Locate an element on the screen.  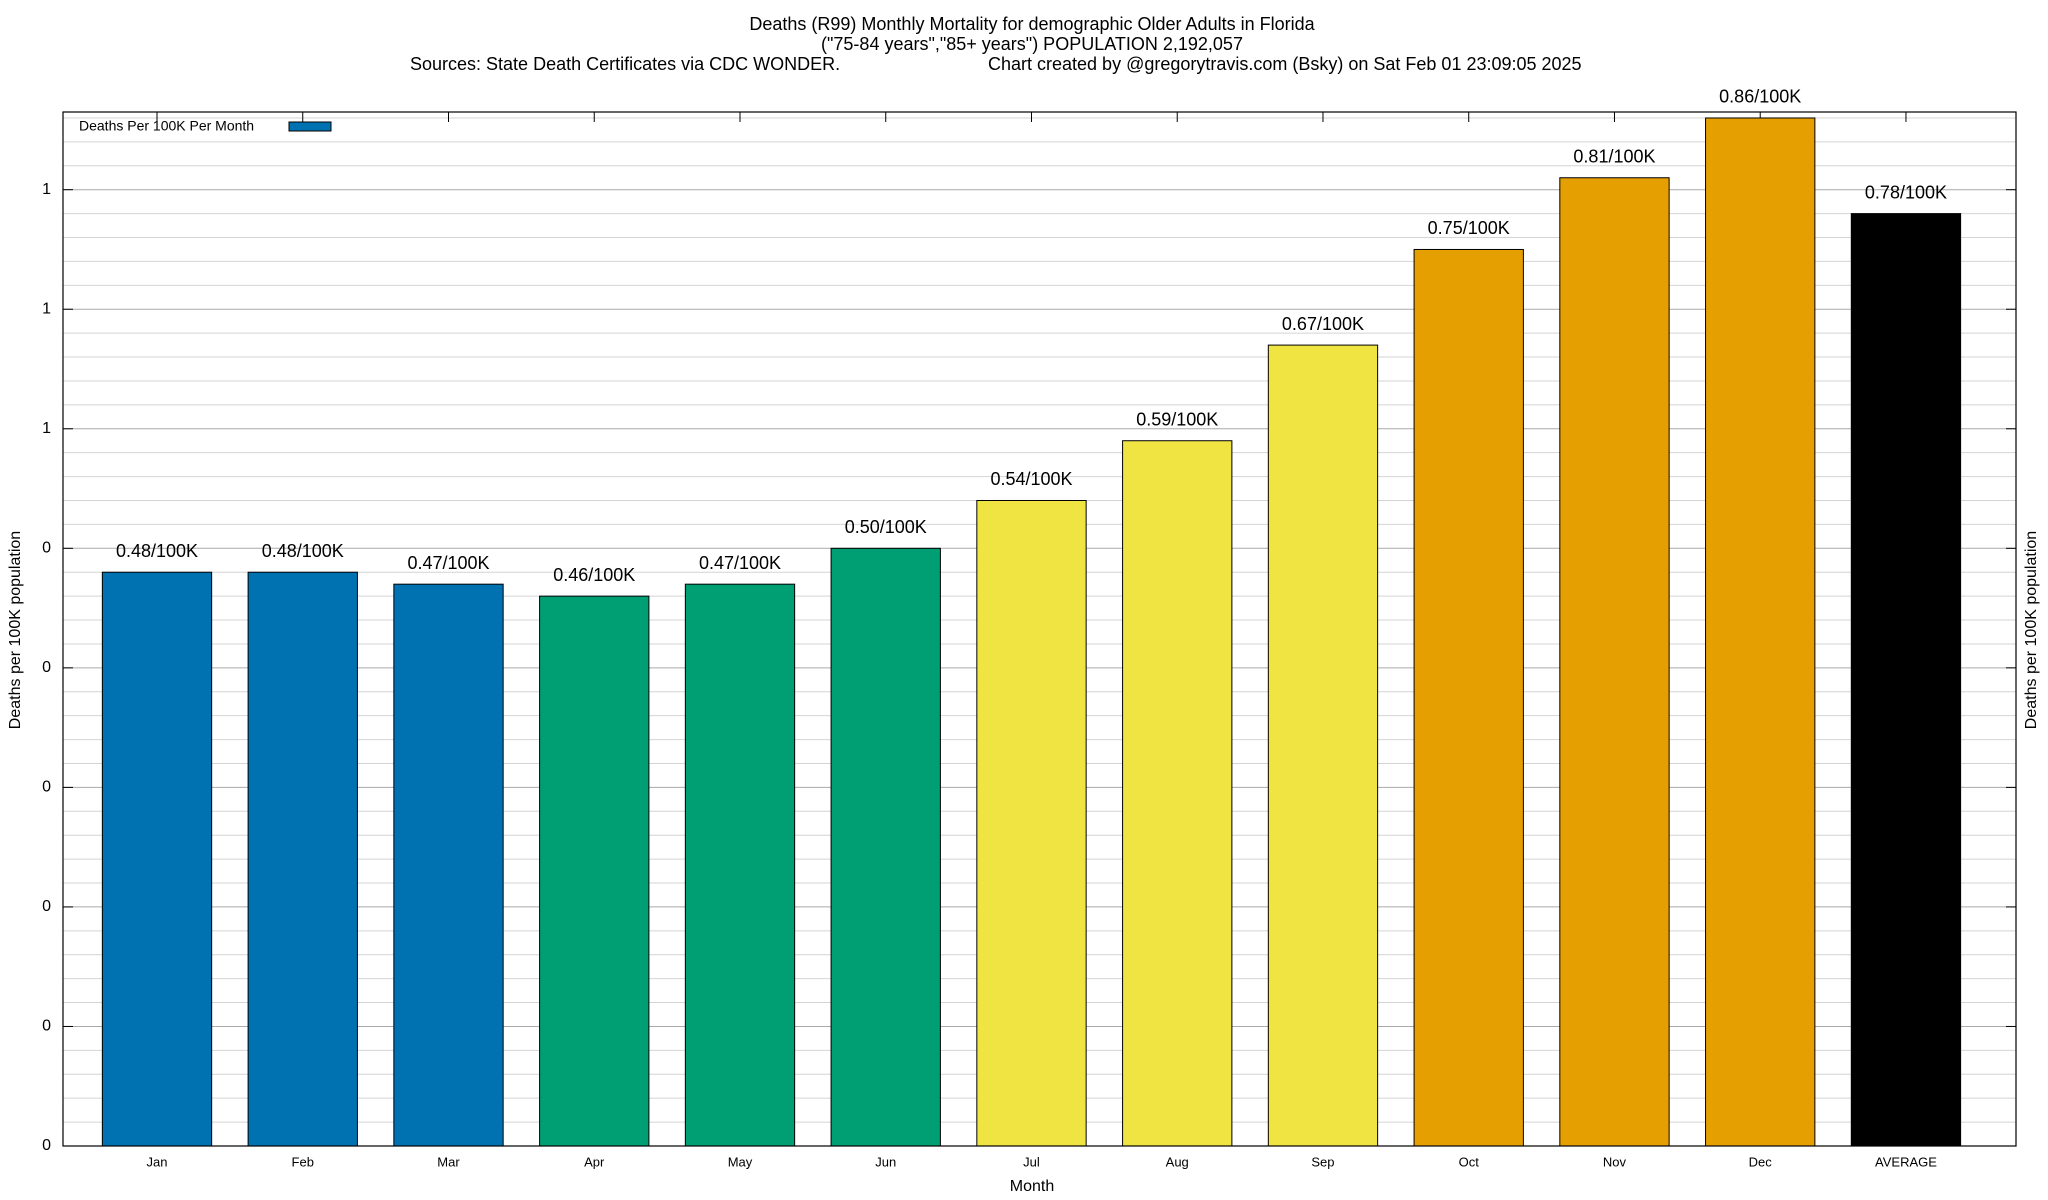
value-label: 0.86/100K is located at coordinates (1760, 97).